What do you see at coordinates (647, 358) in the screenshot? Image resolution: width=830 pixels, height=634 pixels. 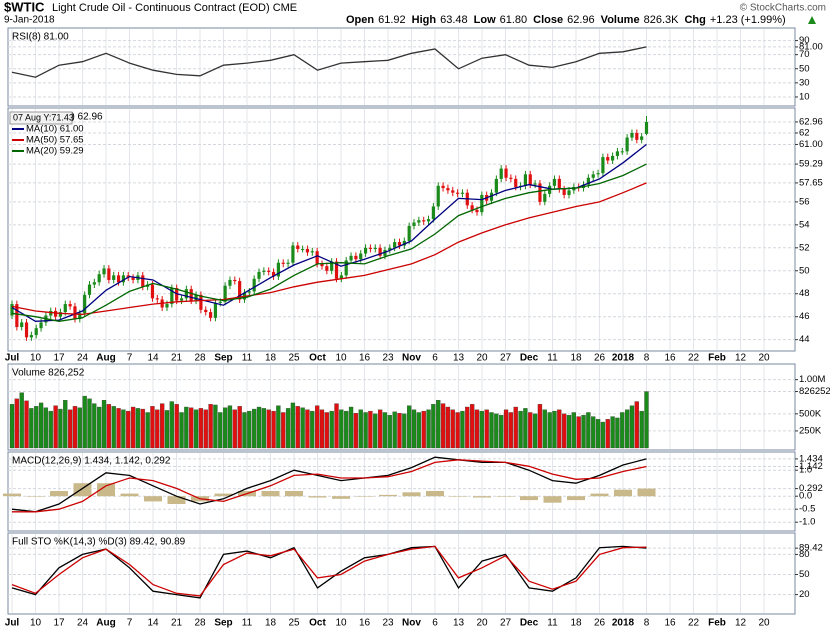 I see `x-tick-label: 8` at bounding box center [647, 358].